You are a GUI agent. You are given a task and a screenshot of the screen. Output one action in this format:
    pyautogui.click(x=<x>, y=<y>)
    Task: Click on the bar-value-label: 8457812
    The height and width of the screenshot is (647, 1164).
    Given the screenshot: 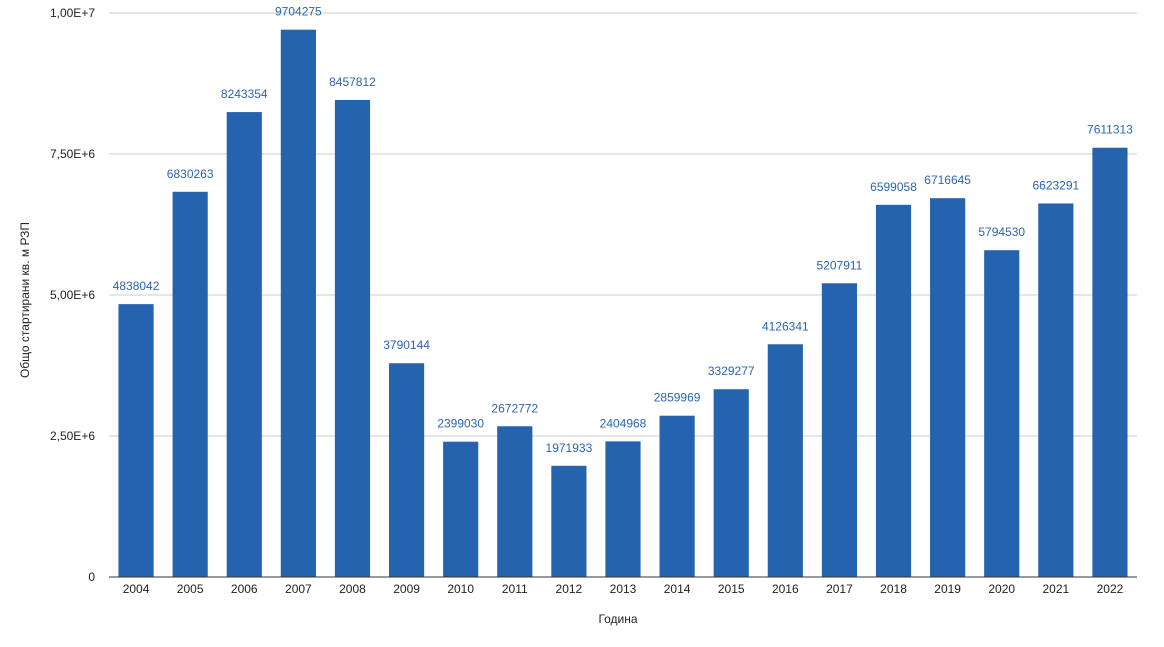 What is the action you would take?
    pyautogui.click(x=352, y=82)
    